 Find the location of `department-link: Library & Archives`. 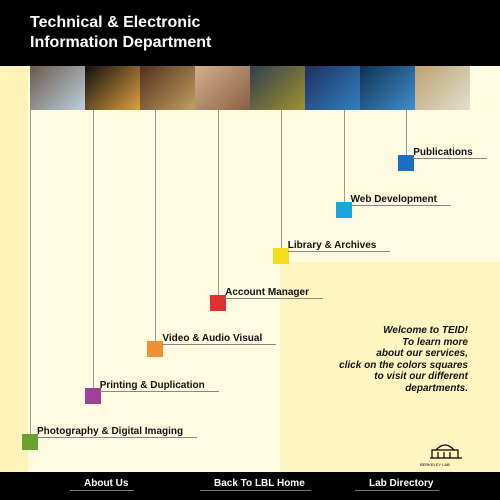

department-link: Library & Archives is located at coordinates (339, 246).